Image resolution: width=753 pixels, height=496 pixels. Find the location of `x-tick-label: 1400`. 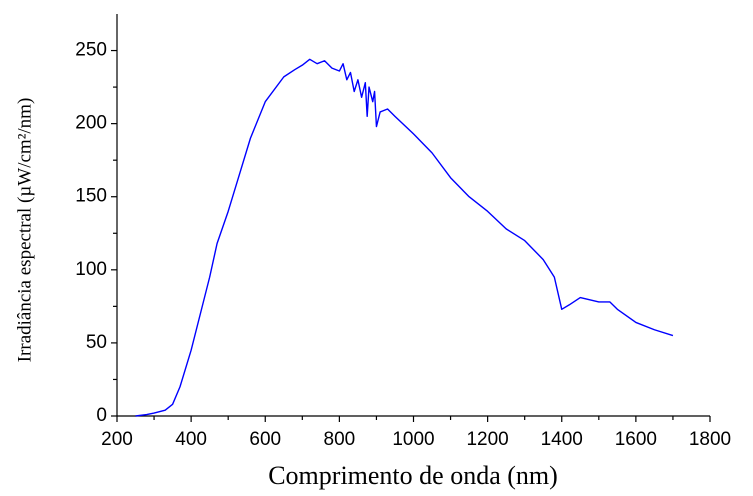

x-tick-label: 1400 is located at coordinates (562, 439).